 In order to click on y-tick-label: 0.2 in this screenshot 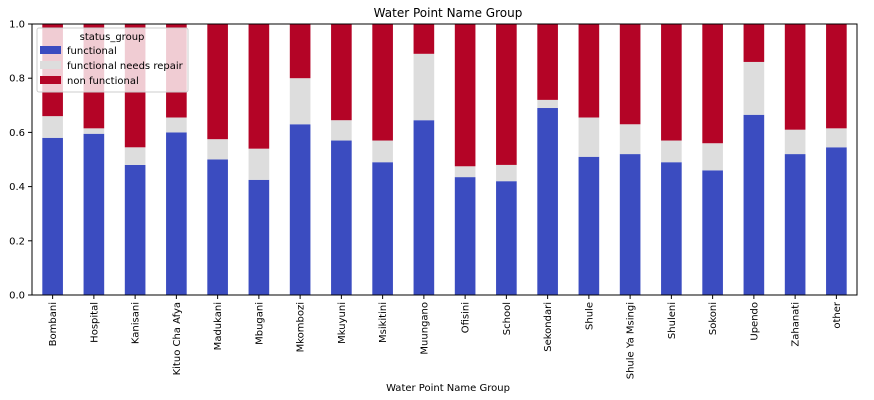, I will do `click(17, 241)`.